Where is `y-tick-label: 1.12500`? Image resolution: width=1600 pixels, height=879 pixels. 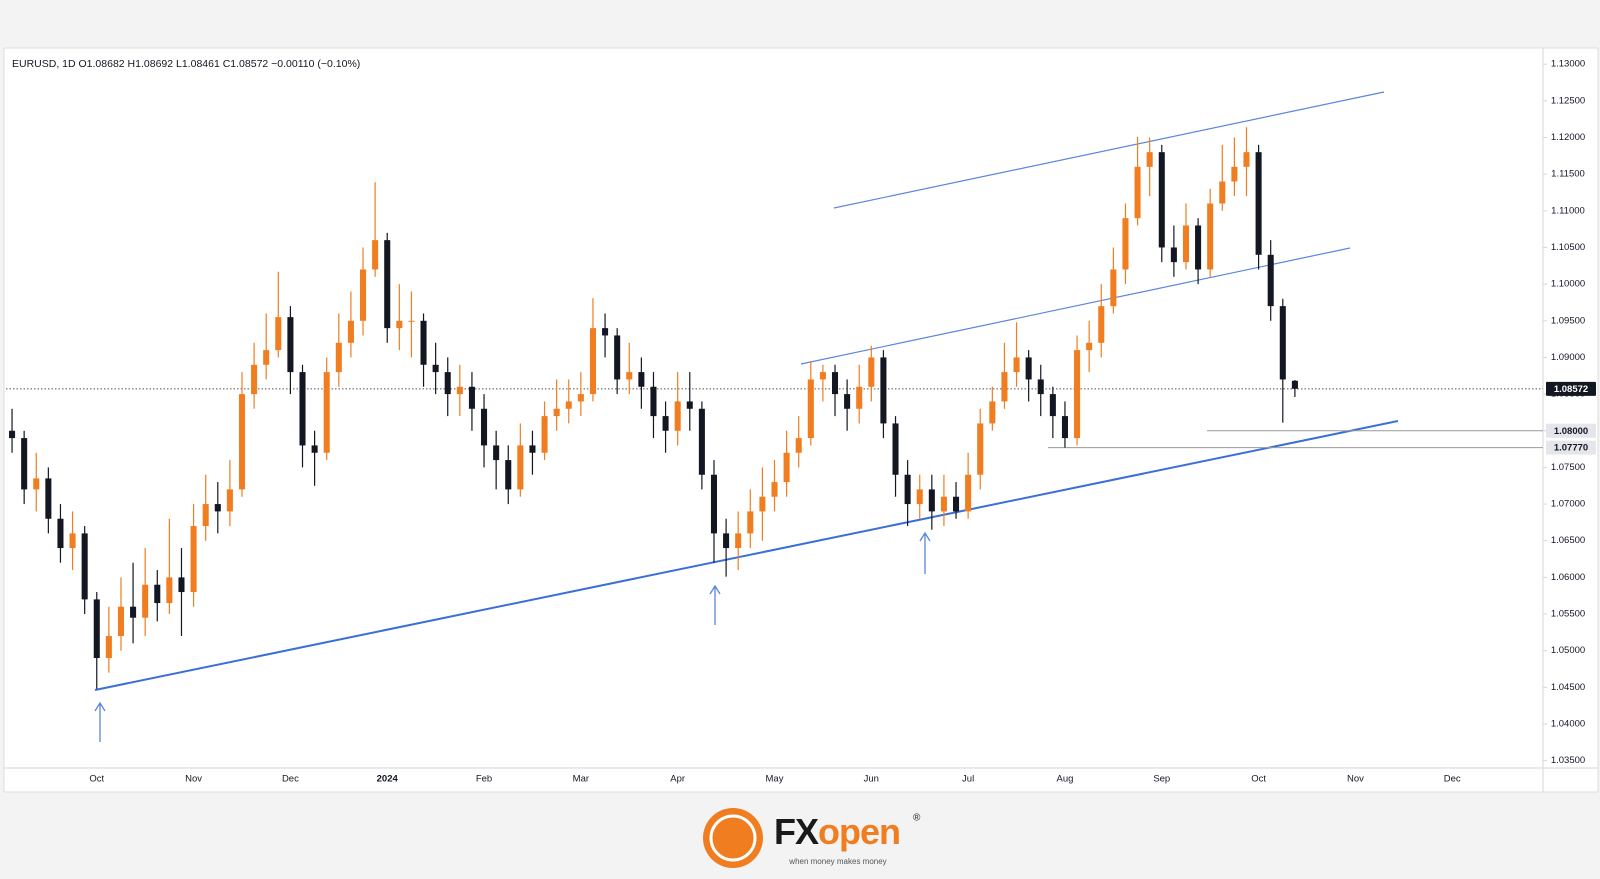 y-tick-label: 1.12500 is located at coordinates (1568, 100).